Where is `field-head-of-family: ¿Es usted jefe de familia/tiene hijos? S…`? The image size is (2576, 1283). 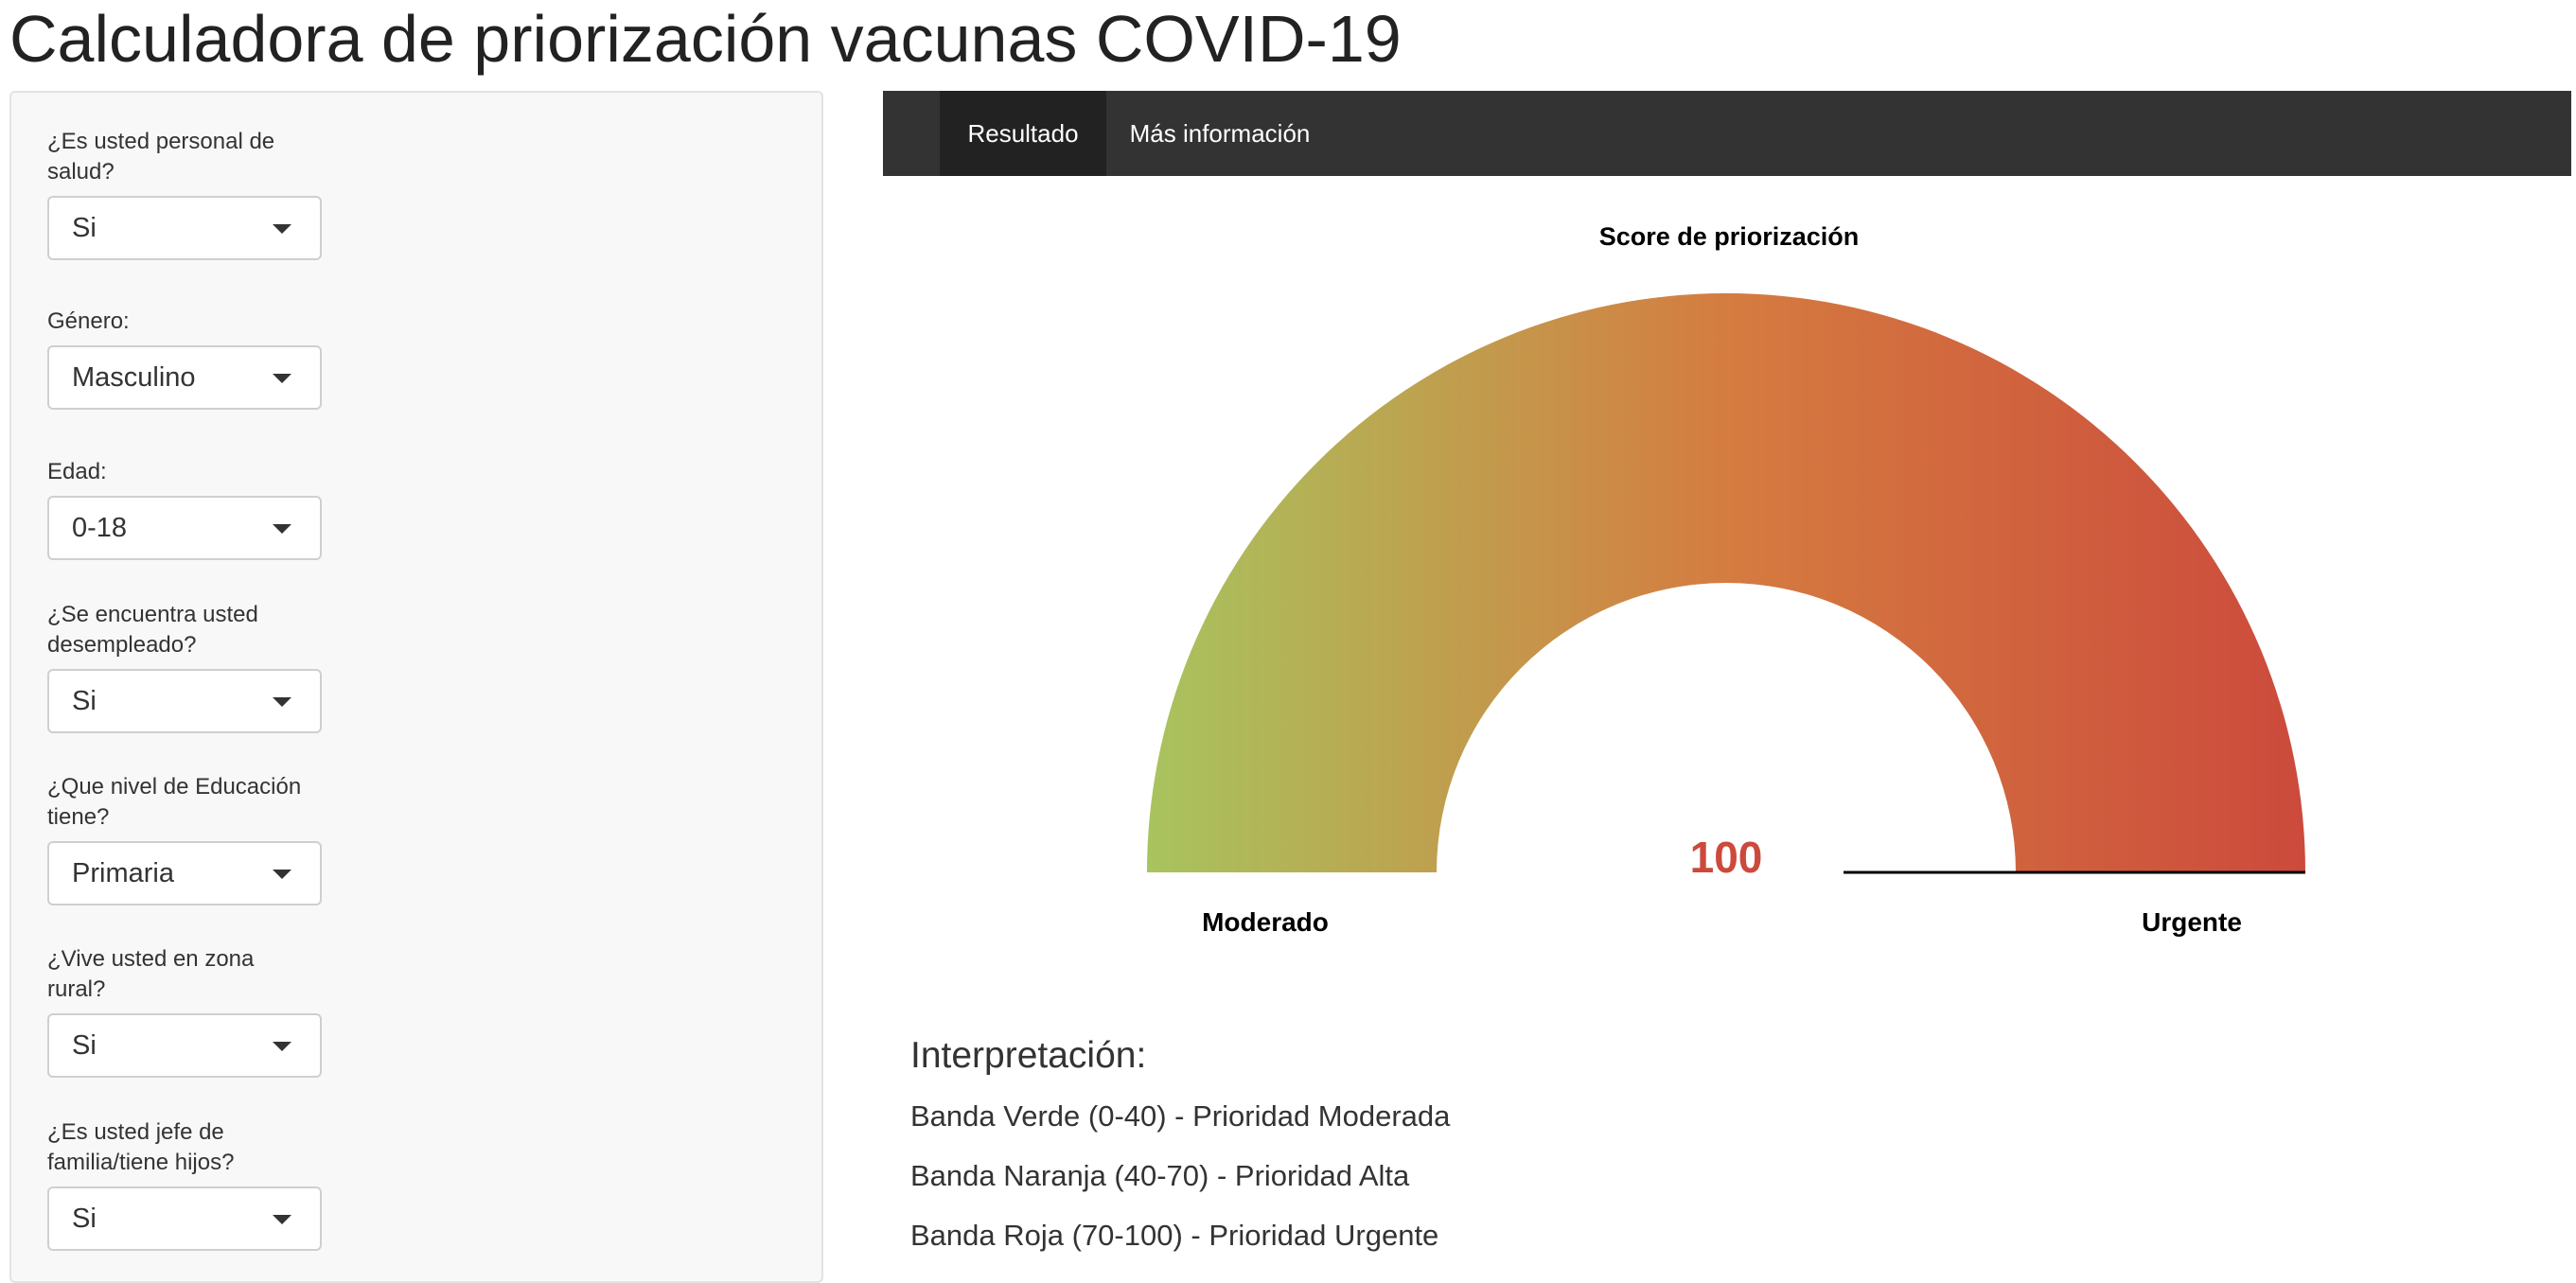 field-head-of-family: ¿Es usted jefe de familia/tiene hijos? S… is located at coordinates (194, 1184).